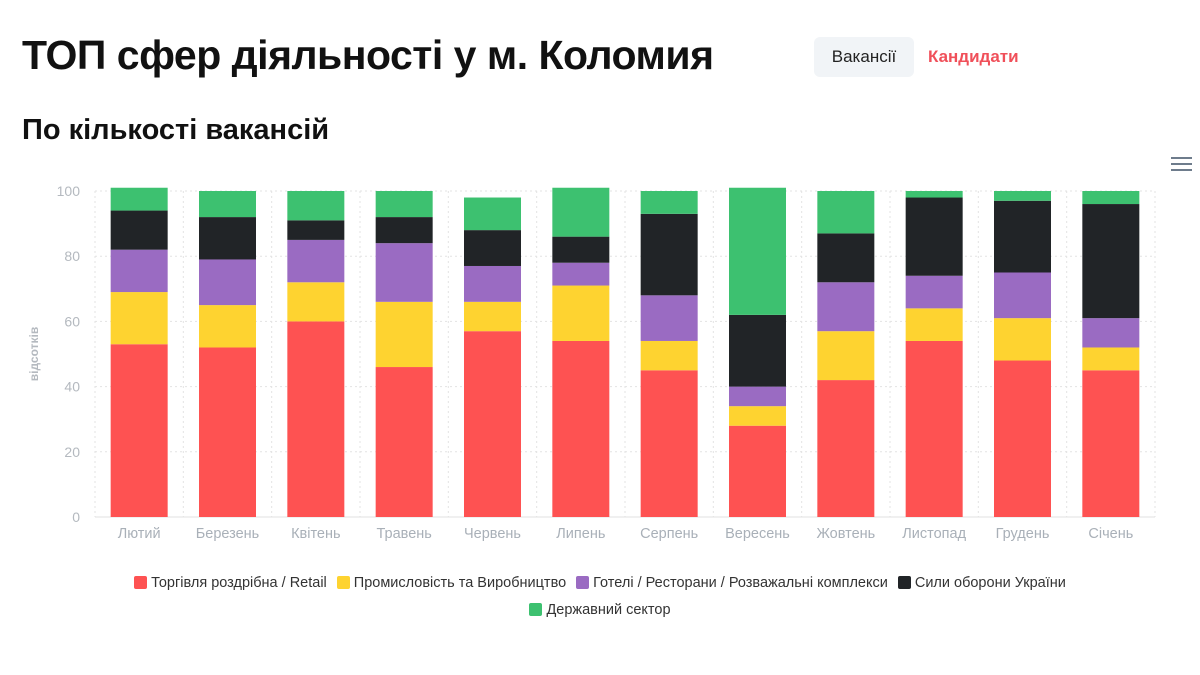 The height and width of the screenshot is (675, 1200). Describe the element at coordinates (176, 130) in the screenshot. I see `chart-subtitle: По кількості вакансій` at that location.